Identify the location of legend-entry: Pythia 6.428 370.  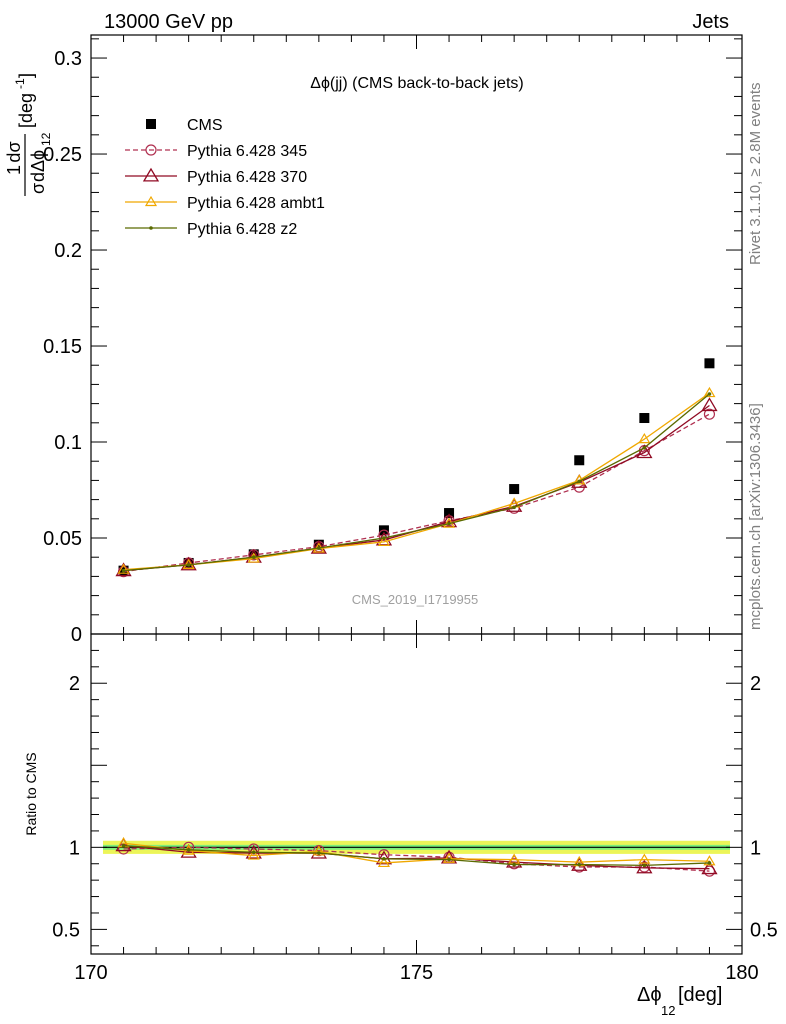
(216, 176).